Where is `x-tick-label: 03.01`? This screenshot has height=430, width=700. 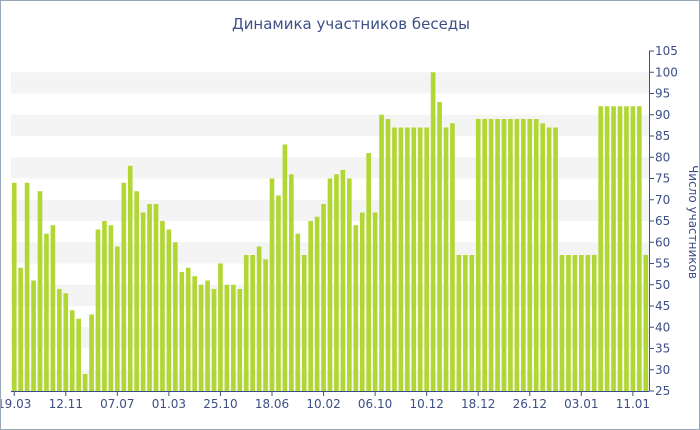 x-tick-label: 03.01 is located at coordinates (581, 404).